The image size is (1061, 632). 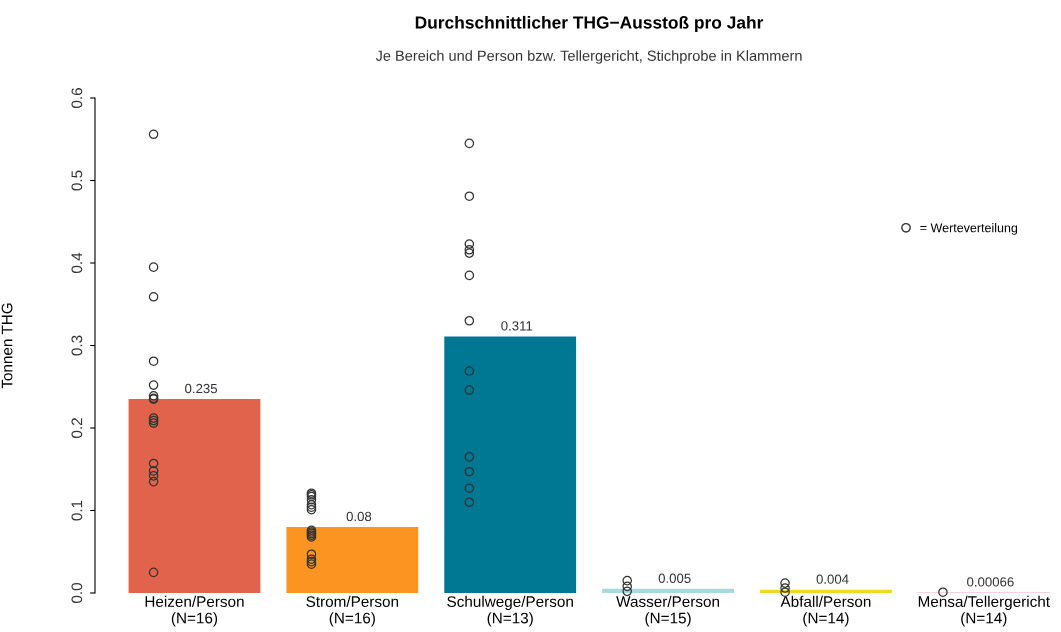 I want to click on y-tick-label: 0.1, so click(x=77, y=510).